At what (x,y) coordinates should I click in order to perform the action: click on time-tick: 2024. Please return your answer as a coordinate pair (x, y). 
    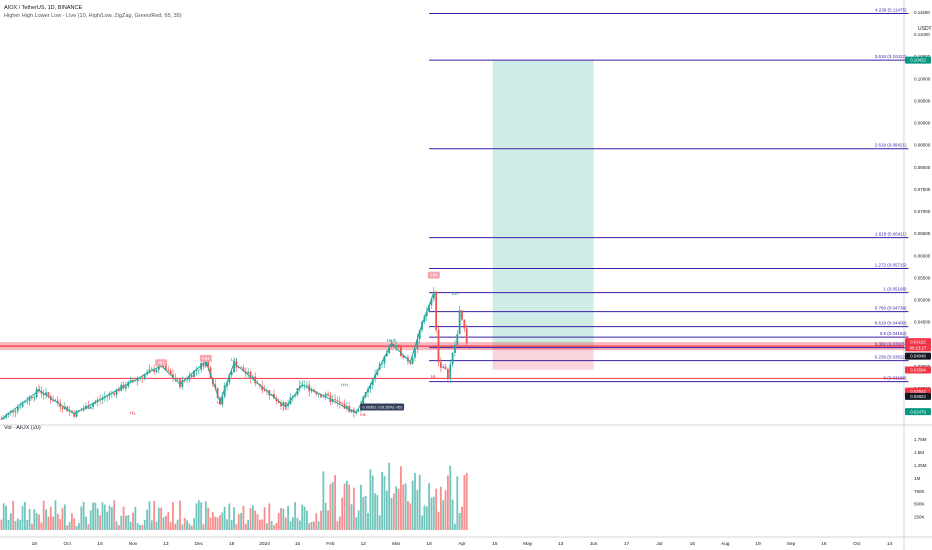
    Looking at the image, I should click on (264, 544).